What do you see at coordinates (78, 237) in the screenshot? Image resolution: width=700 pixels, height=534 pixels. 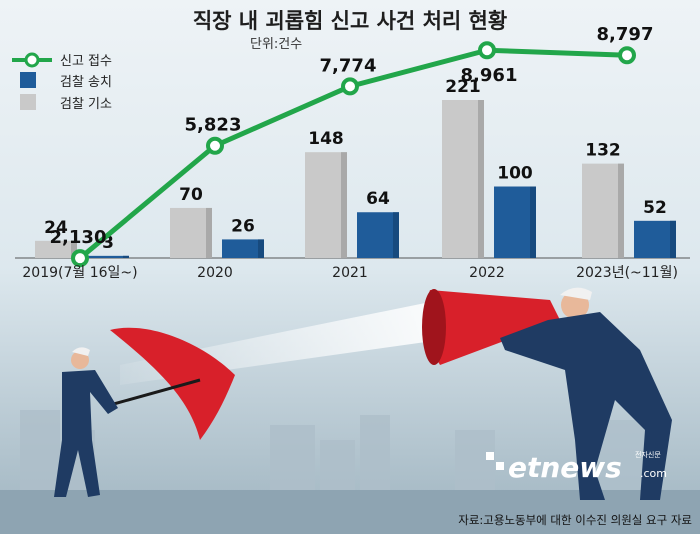 I see `line-label-0: 2,130` at bounding box center [78, 237].